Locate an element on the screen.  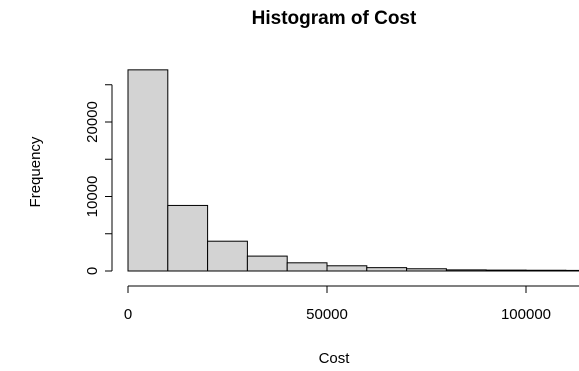
y-tick-label: 0 is located at coordinates (92, 271).